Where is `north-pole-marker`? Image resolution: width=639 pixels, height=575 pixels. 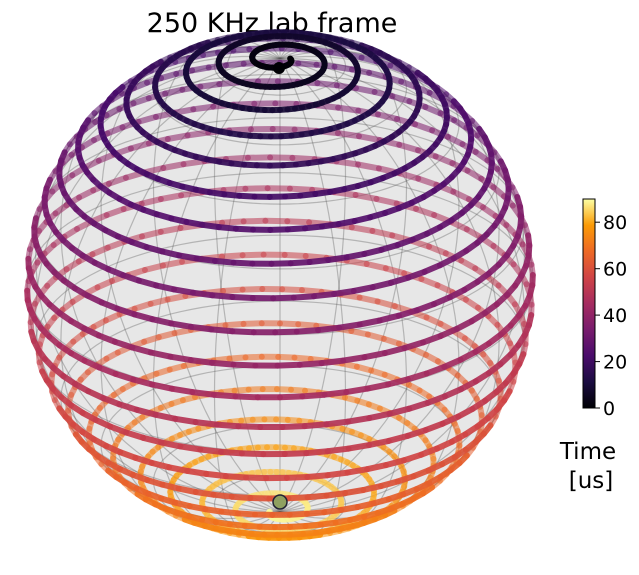
north-pole-marker is located at coordinates (279, 68).